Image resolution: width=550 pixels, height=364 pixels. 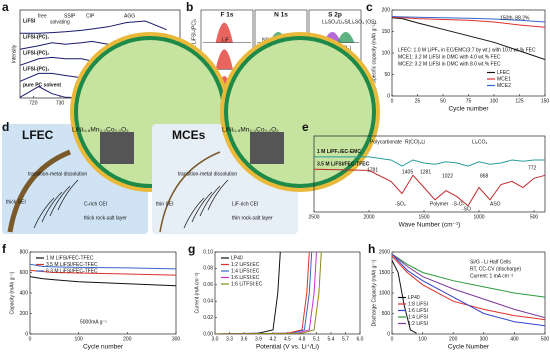 What do you see at coordinates (36, 53) in the screenshot?
I see `trace-label: LiFSI-(PC)₂` at bounding box center [36, 53].